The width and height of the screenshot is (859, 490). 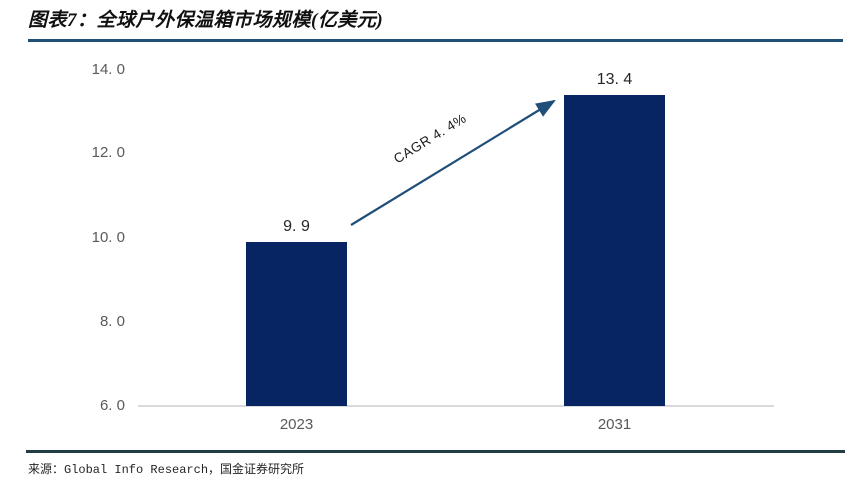 I want to click on cagr-annotation: CAGR 4. 4%, so click(x=430, y=138).